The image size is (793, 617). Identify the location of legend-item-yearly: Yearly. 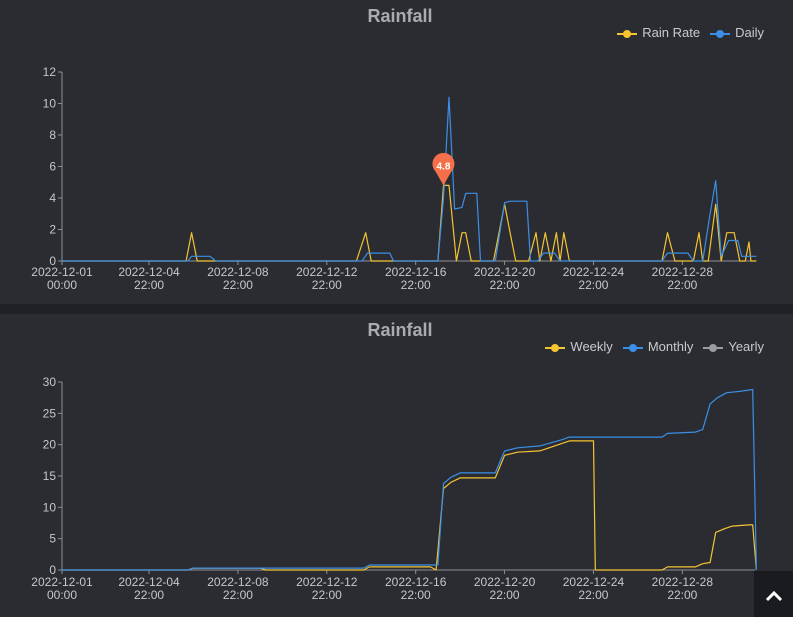
(733, 346).